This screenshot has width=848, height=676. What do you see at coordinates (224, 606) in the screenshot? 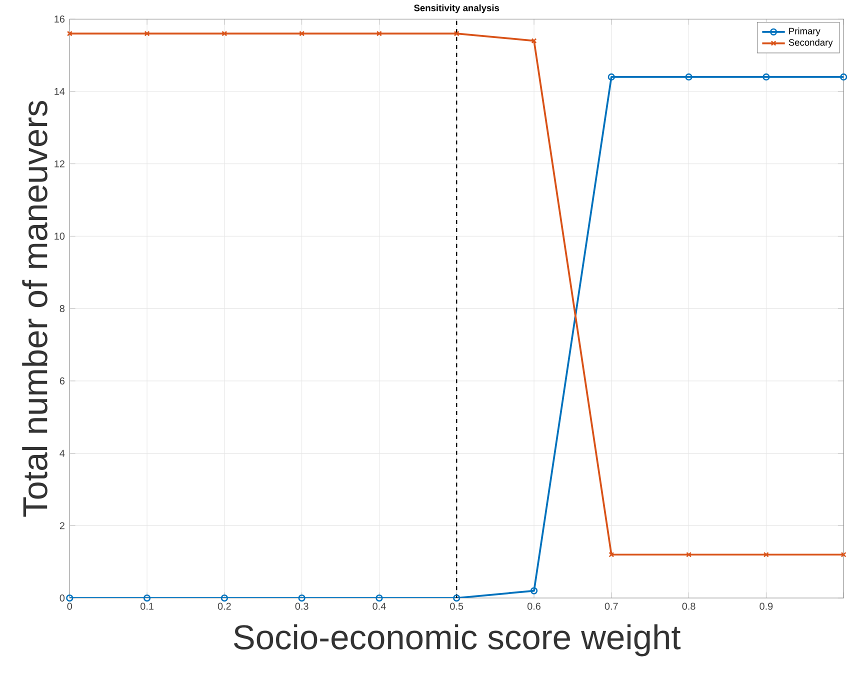
I see `x-tick-label: 0.2` at bounding box center [224, 606].